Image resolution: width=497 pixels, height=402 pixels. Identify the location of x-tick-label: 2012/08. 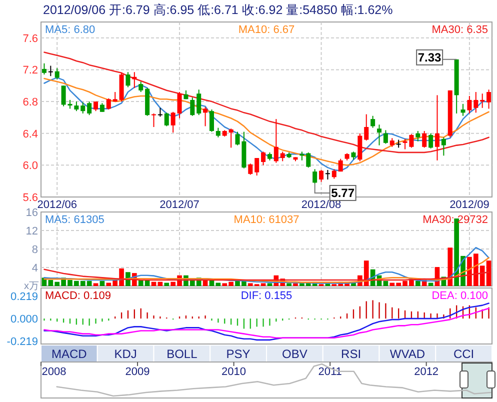
(321, 205).